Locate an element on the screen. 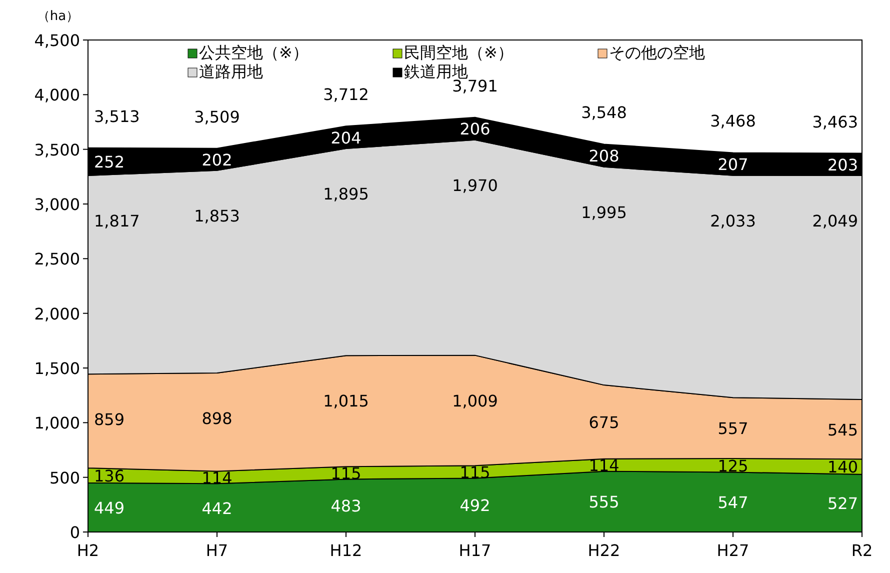 This screenshot has height=573, width=890. y-tick-label: 2,500 is located at coordinates (57, 259).